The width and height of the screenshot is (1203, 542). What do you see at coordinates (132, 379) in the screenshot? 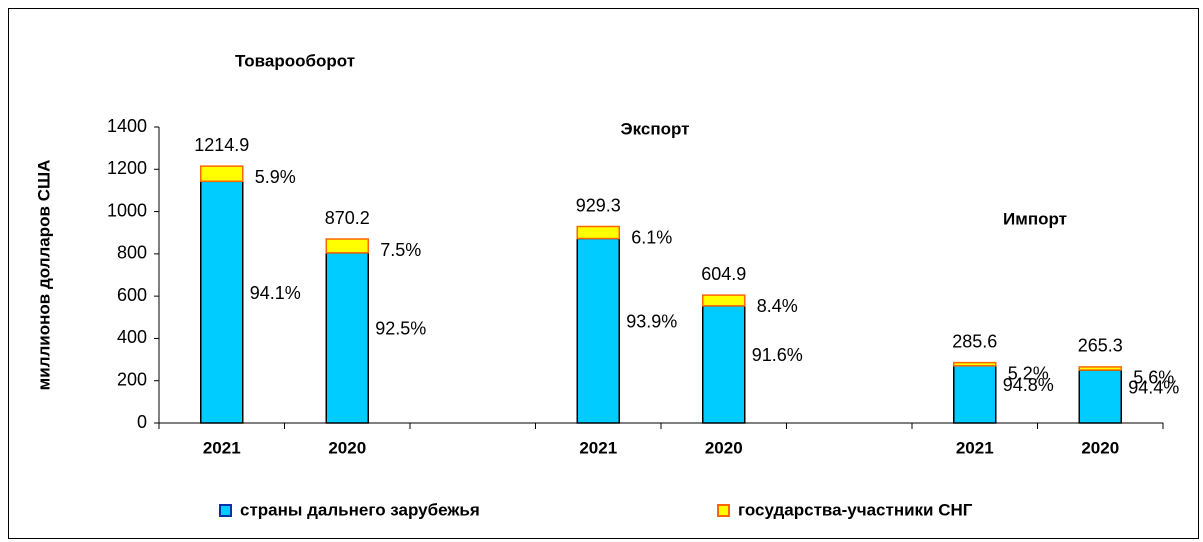
I see `y-tick-label: 200` at bounding box center [132, 379].